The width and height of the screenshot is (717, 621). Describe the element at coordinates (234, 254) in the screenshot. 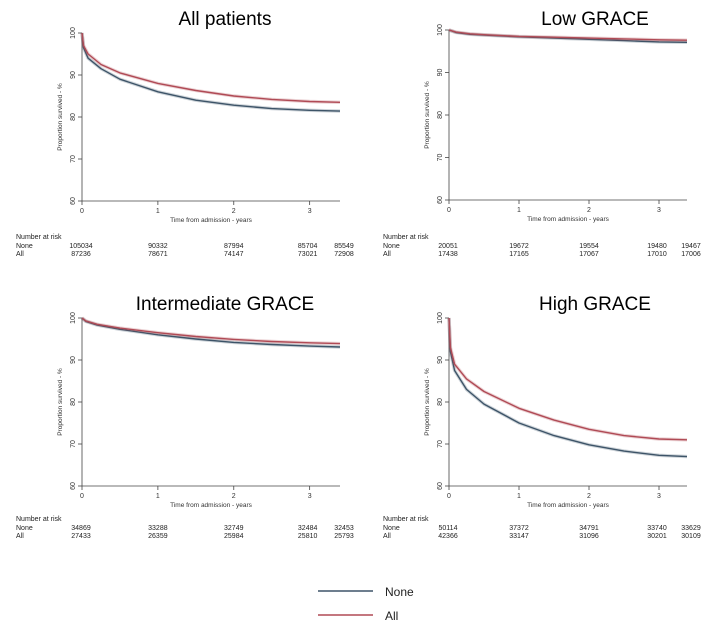

I see `risk-value: 74147` at that location.